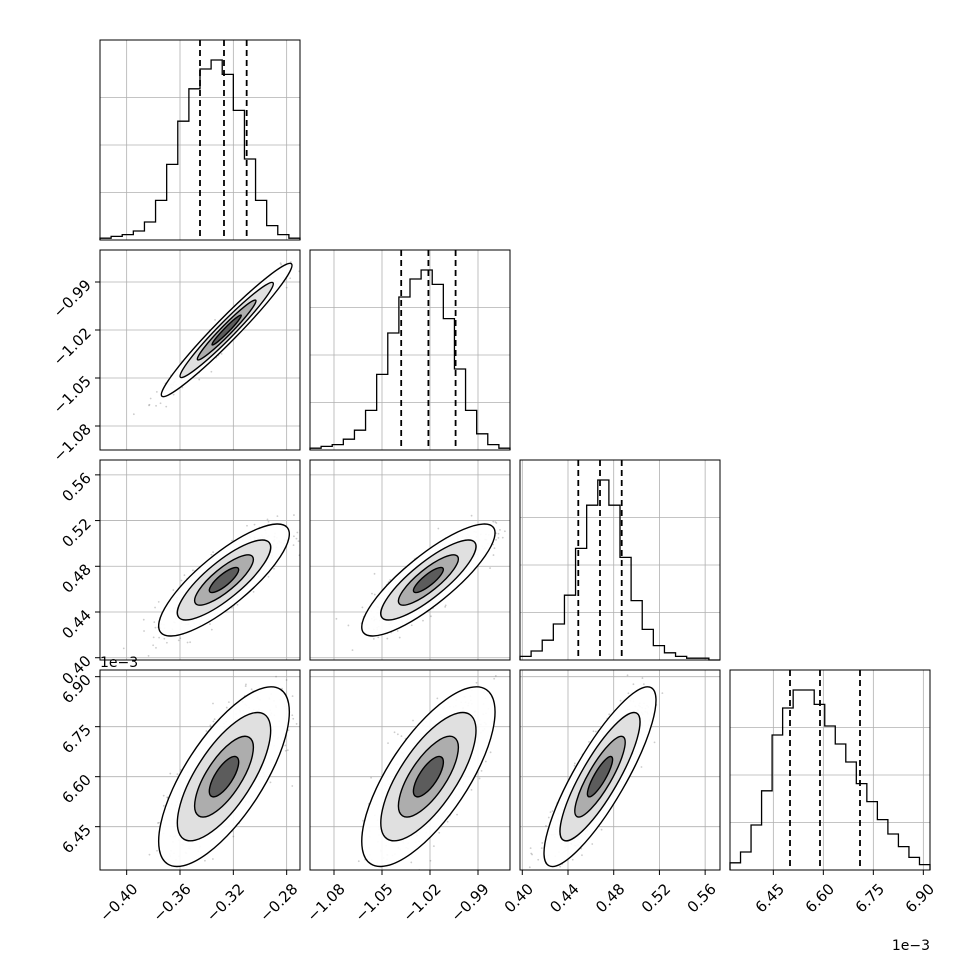 The image size is (970, 970). I want to click on panel-content, so click(202, 560).